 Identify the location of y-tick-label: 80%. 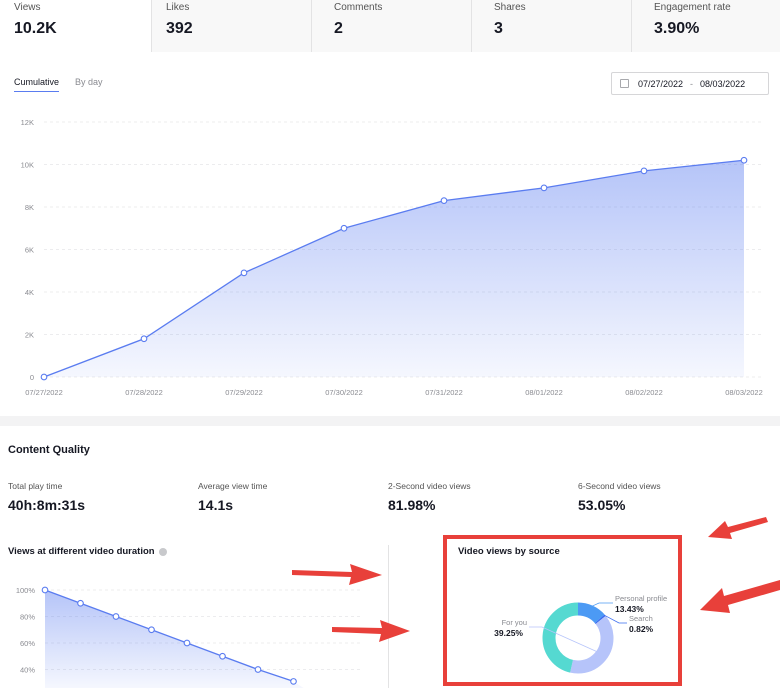
(27, 617).